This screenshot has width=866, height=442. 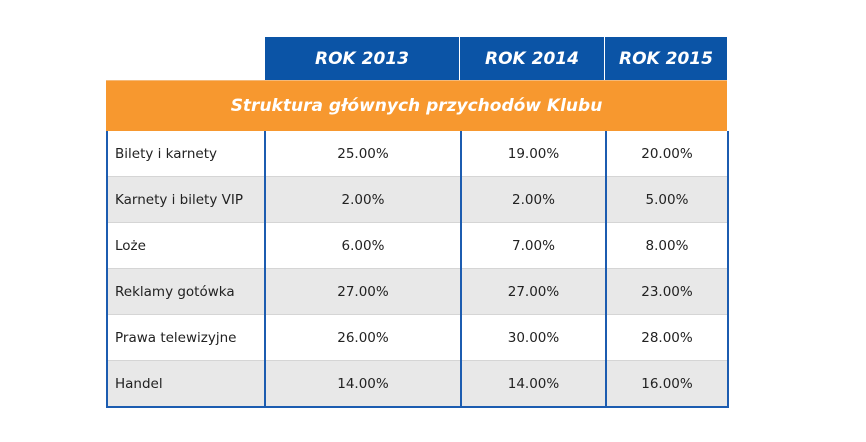 What do you see at coordinates (185, 58) in the screenshot?
I see `blank-corner-cell` at bounding box center [185, 58].